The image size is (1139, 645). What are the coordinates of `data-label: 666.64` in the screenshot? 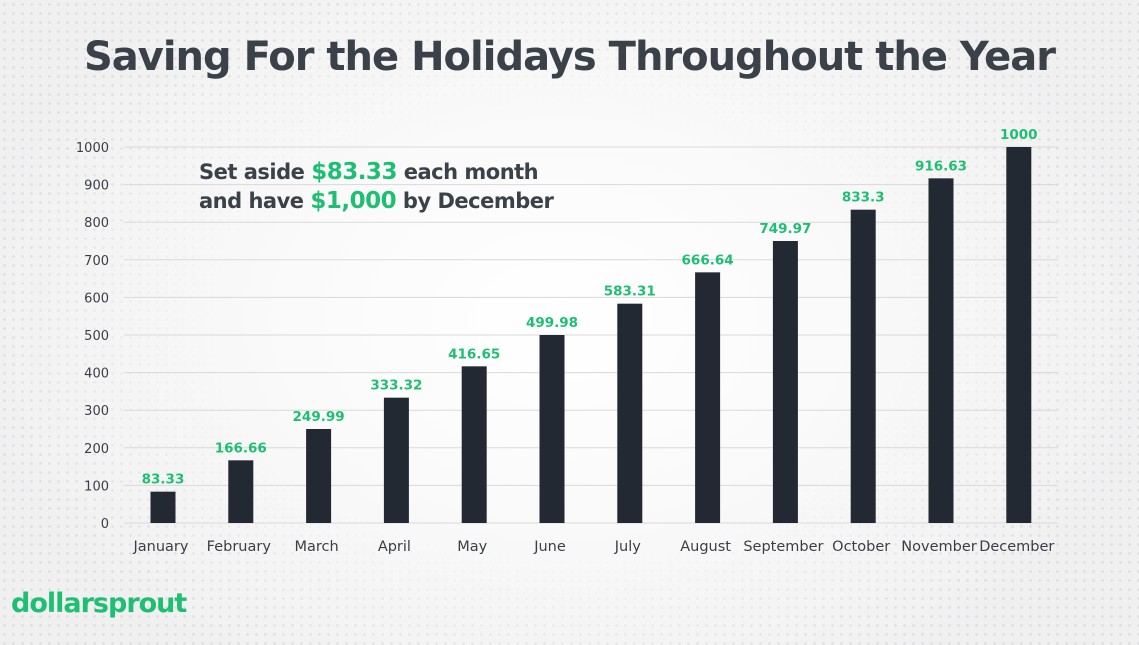 It's located at (708, 260).